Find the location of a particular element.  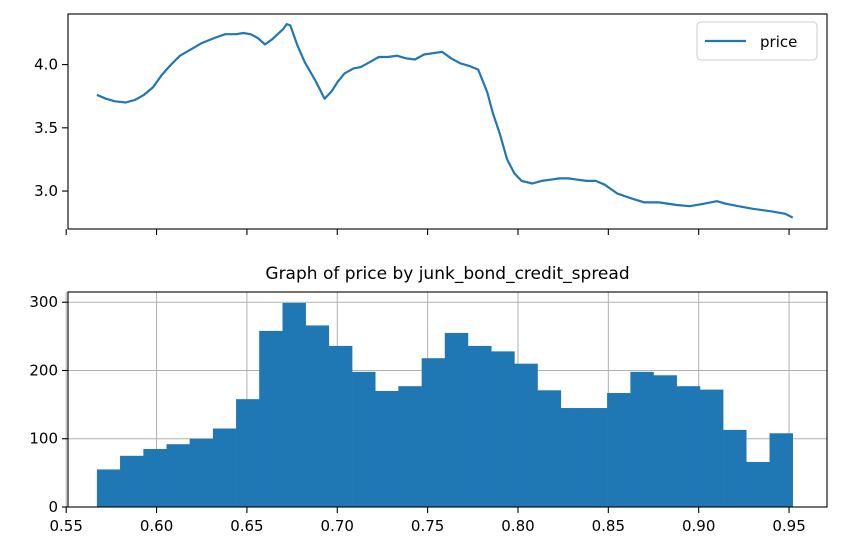

bottom-y-tick-label: 200 is located at coordinates (43, 370).